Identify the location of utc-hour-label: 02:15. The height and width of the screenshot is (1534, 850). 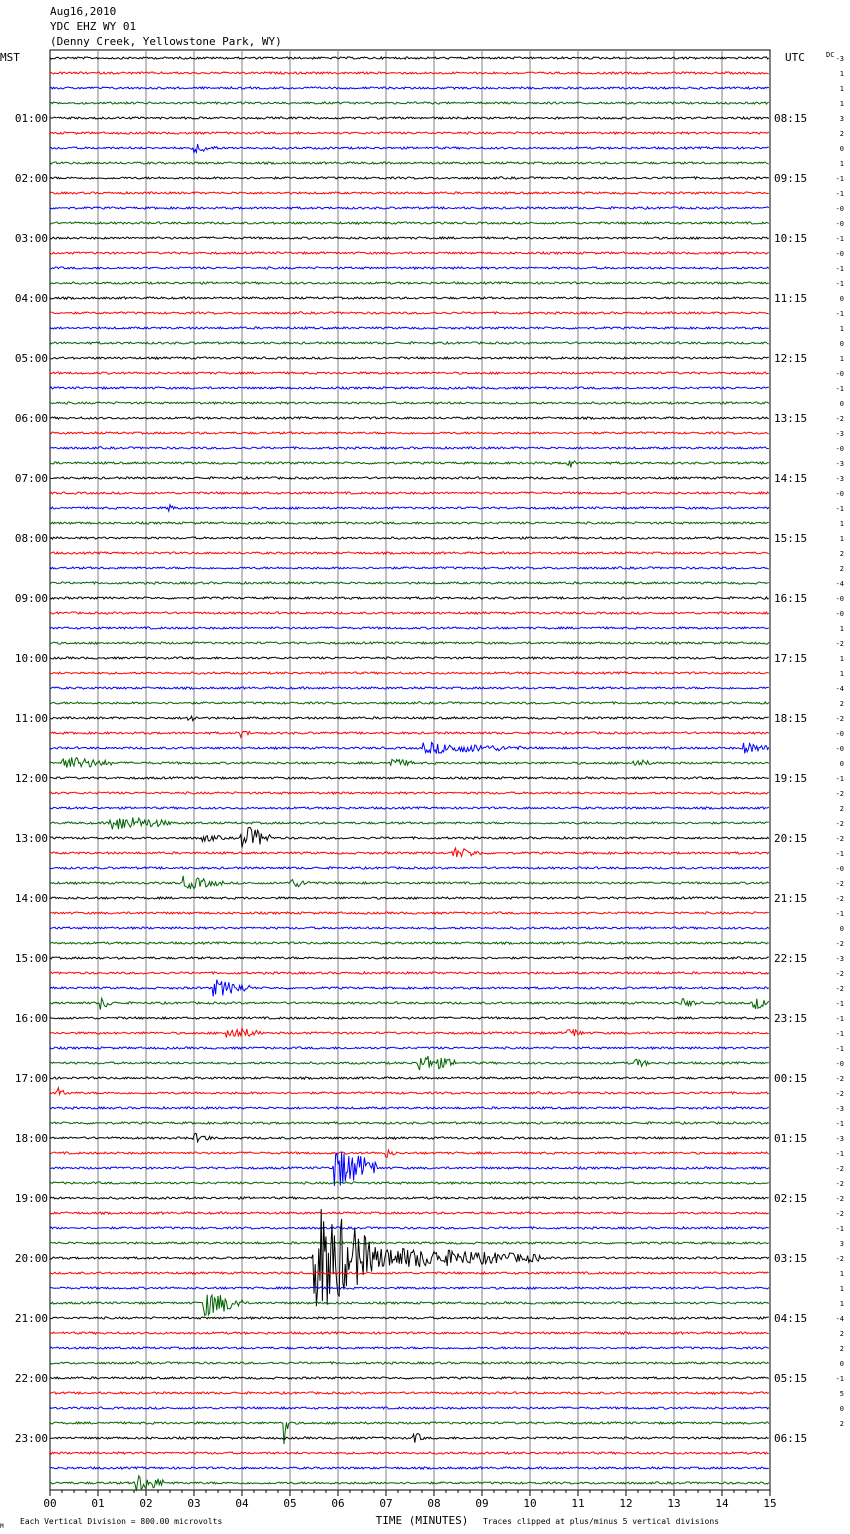
(790, 1198).